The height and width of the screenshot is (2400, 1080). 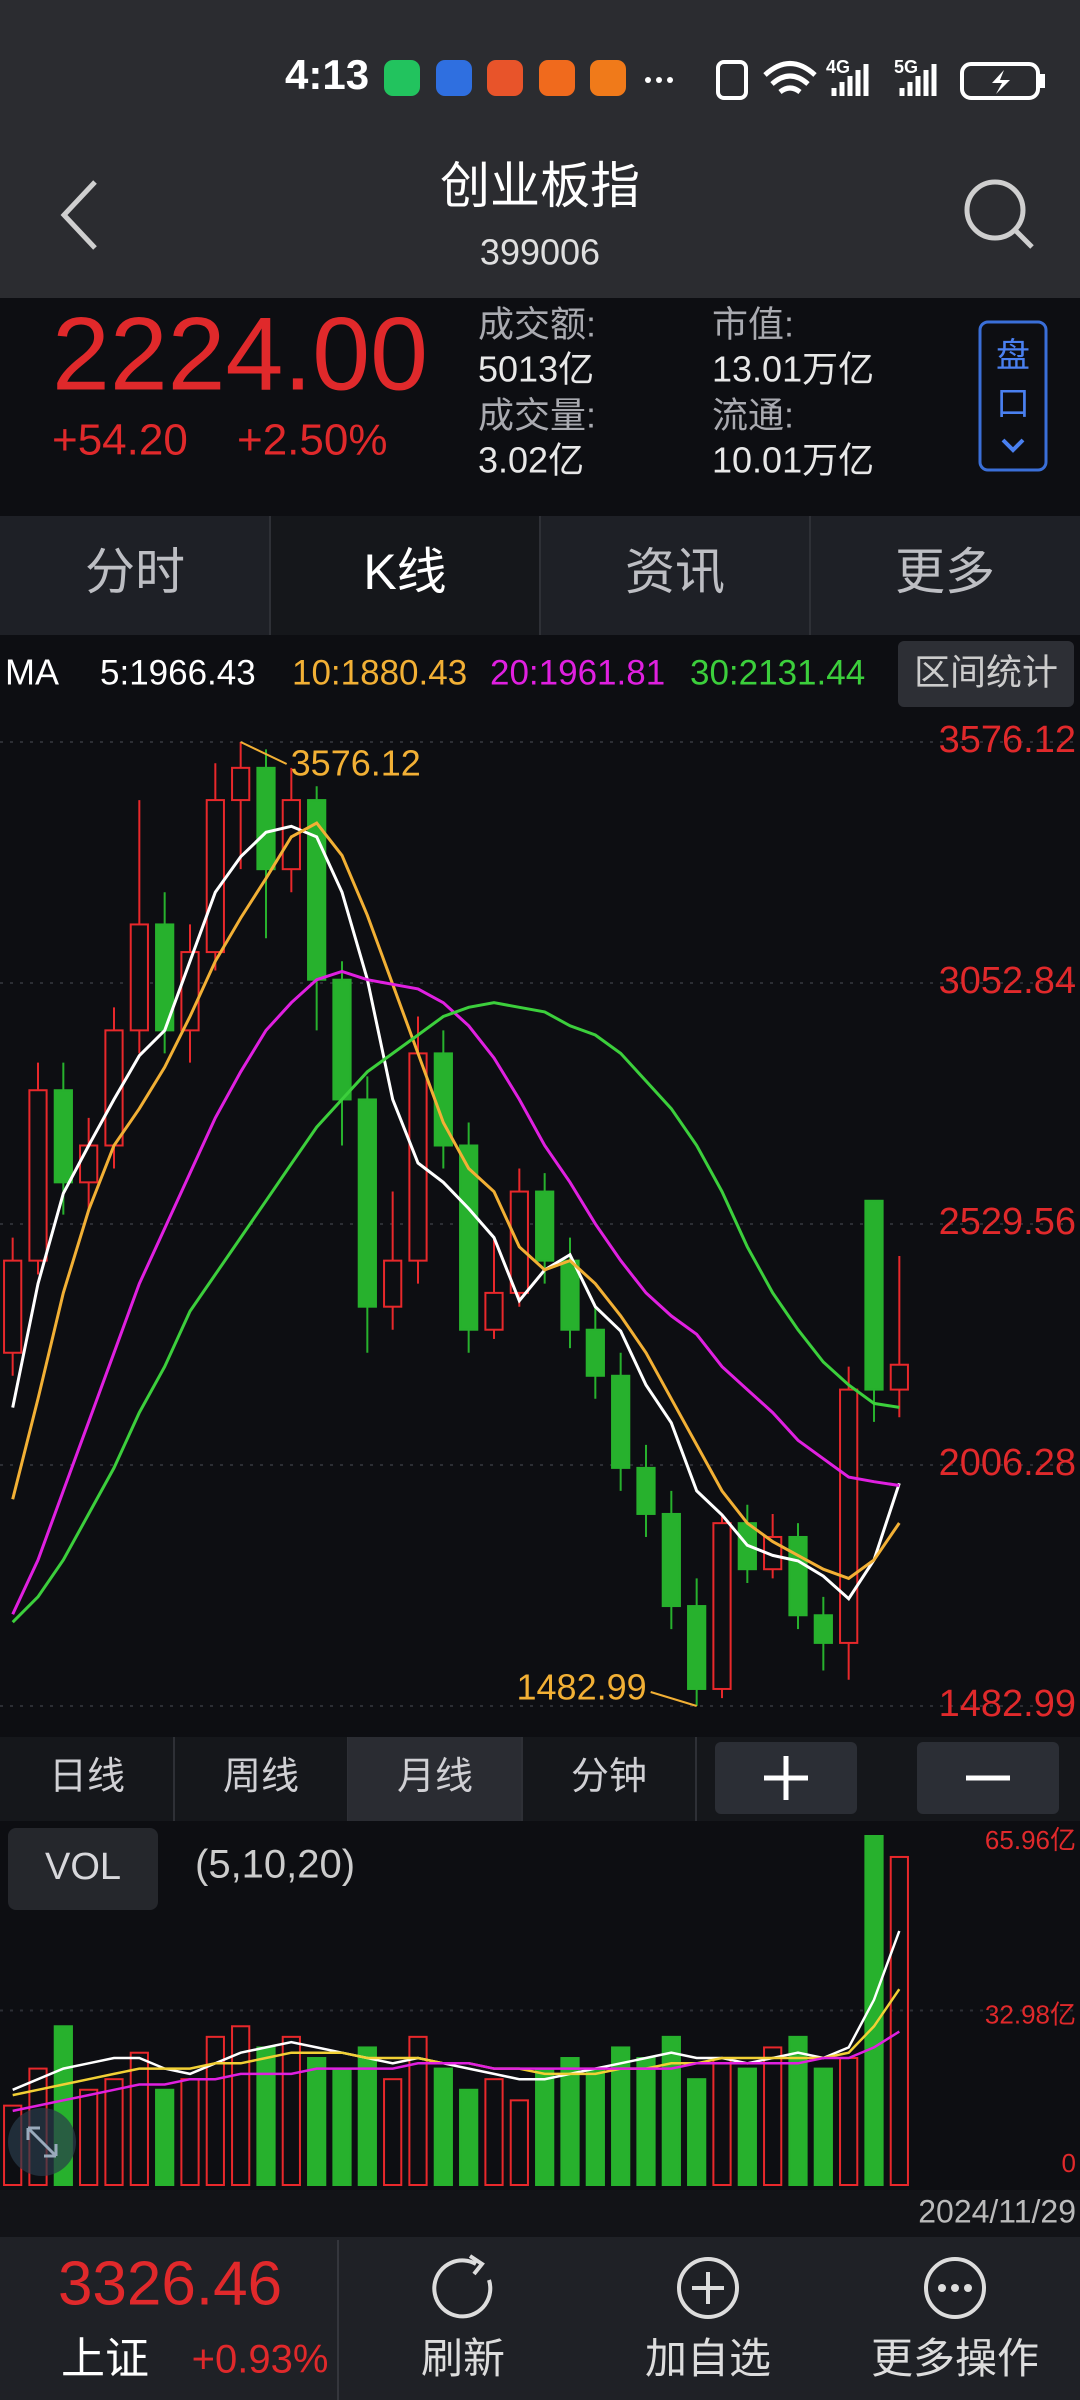 What do you see at coordinates (753, 415) in the screenshot?
I see `stat-label: 流通:` at bounding box center [753, 415].